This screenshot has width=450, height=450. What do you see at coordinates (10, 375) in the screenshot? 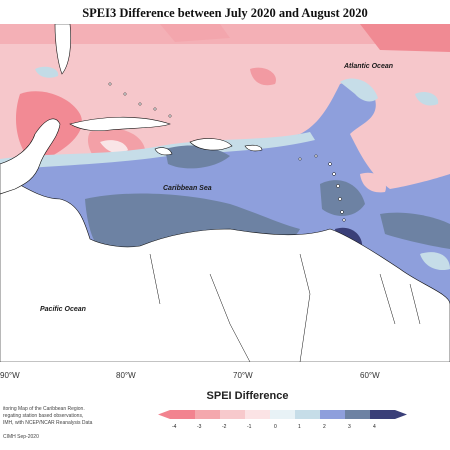
I see `lon-tick-90w: 90°W` at bounding box center [10, 375].